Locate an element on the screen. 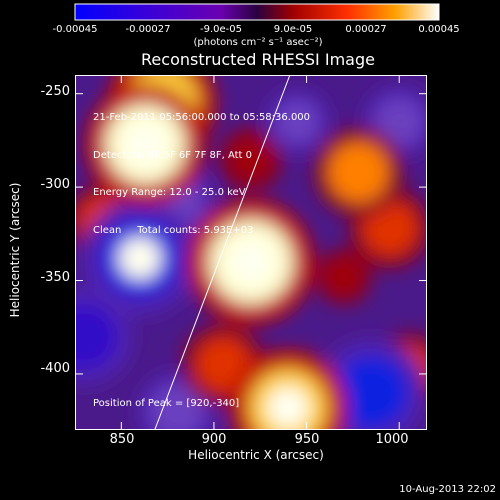  annotation-line: 21-Feb-2011 05:56:00.000 to 05:58:36.000 is located at coordinates (202, 117).